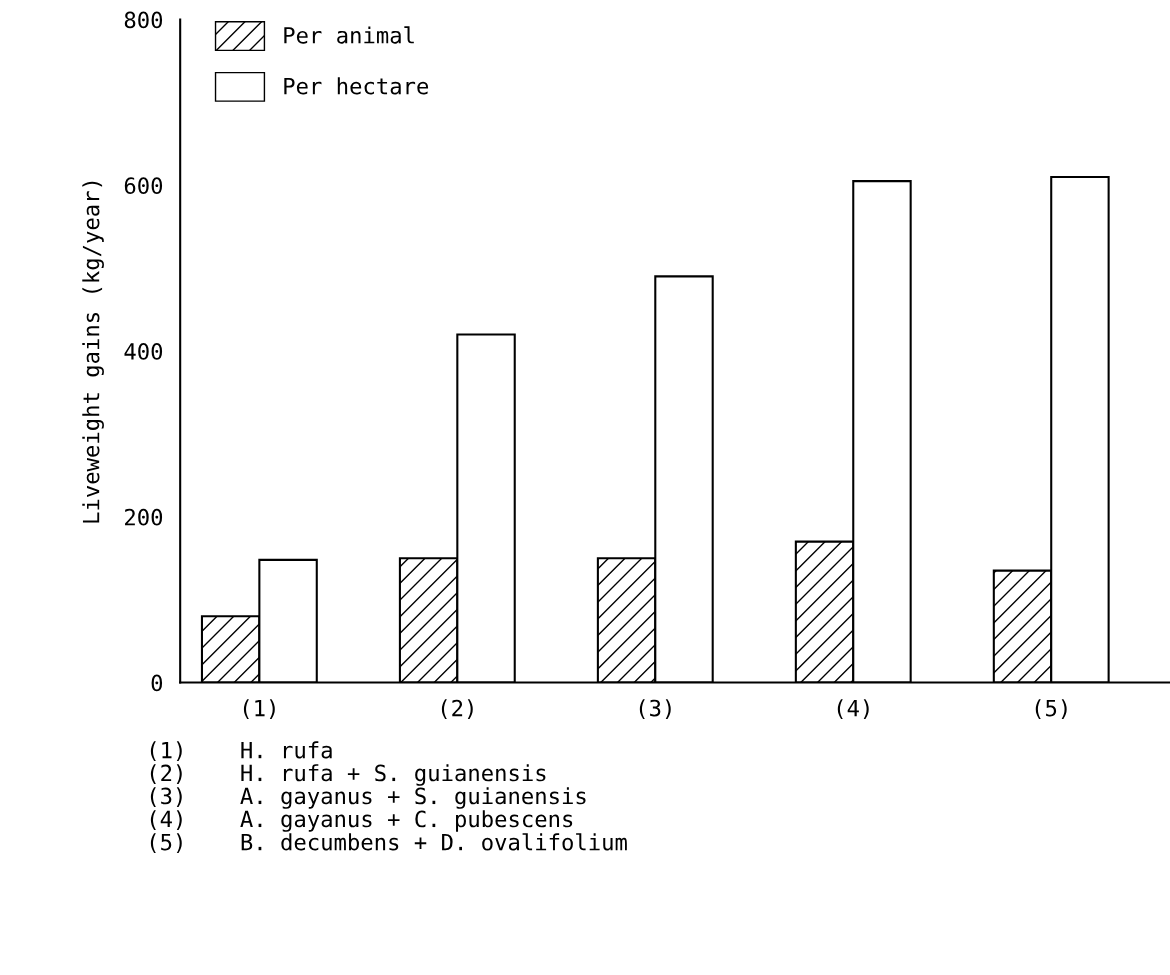 This screenshot has width=1170, height=975. I want to click on x-tick-label: (5), so click(1051, 709).